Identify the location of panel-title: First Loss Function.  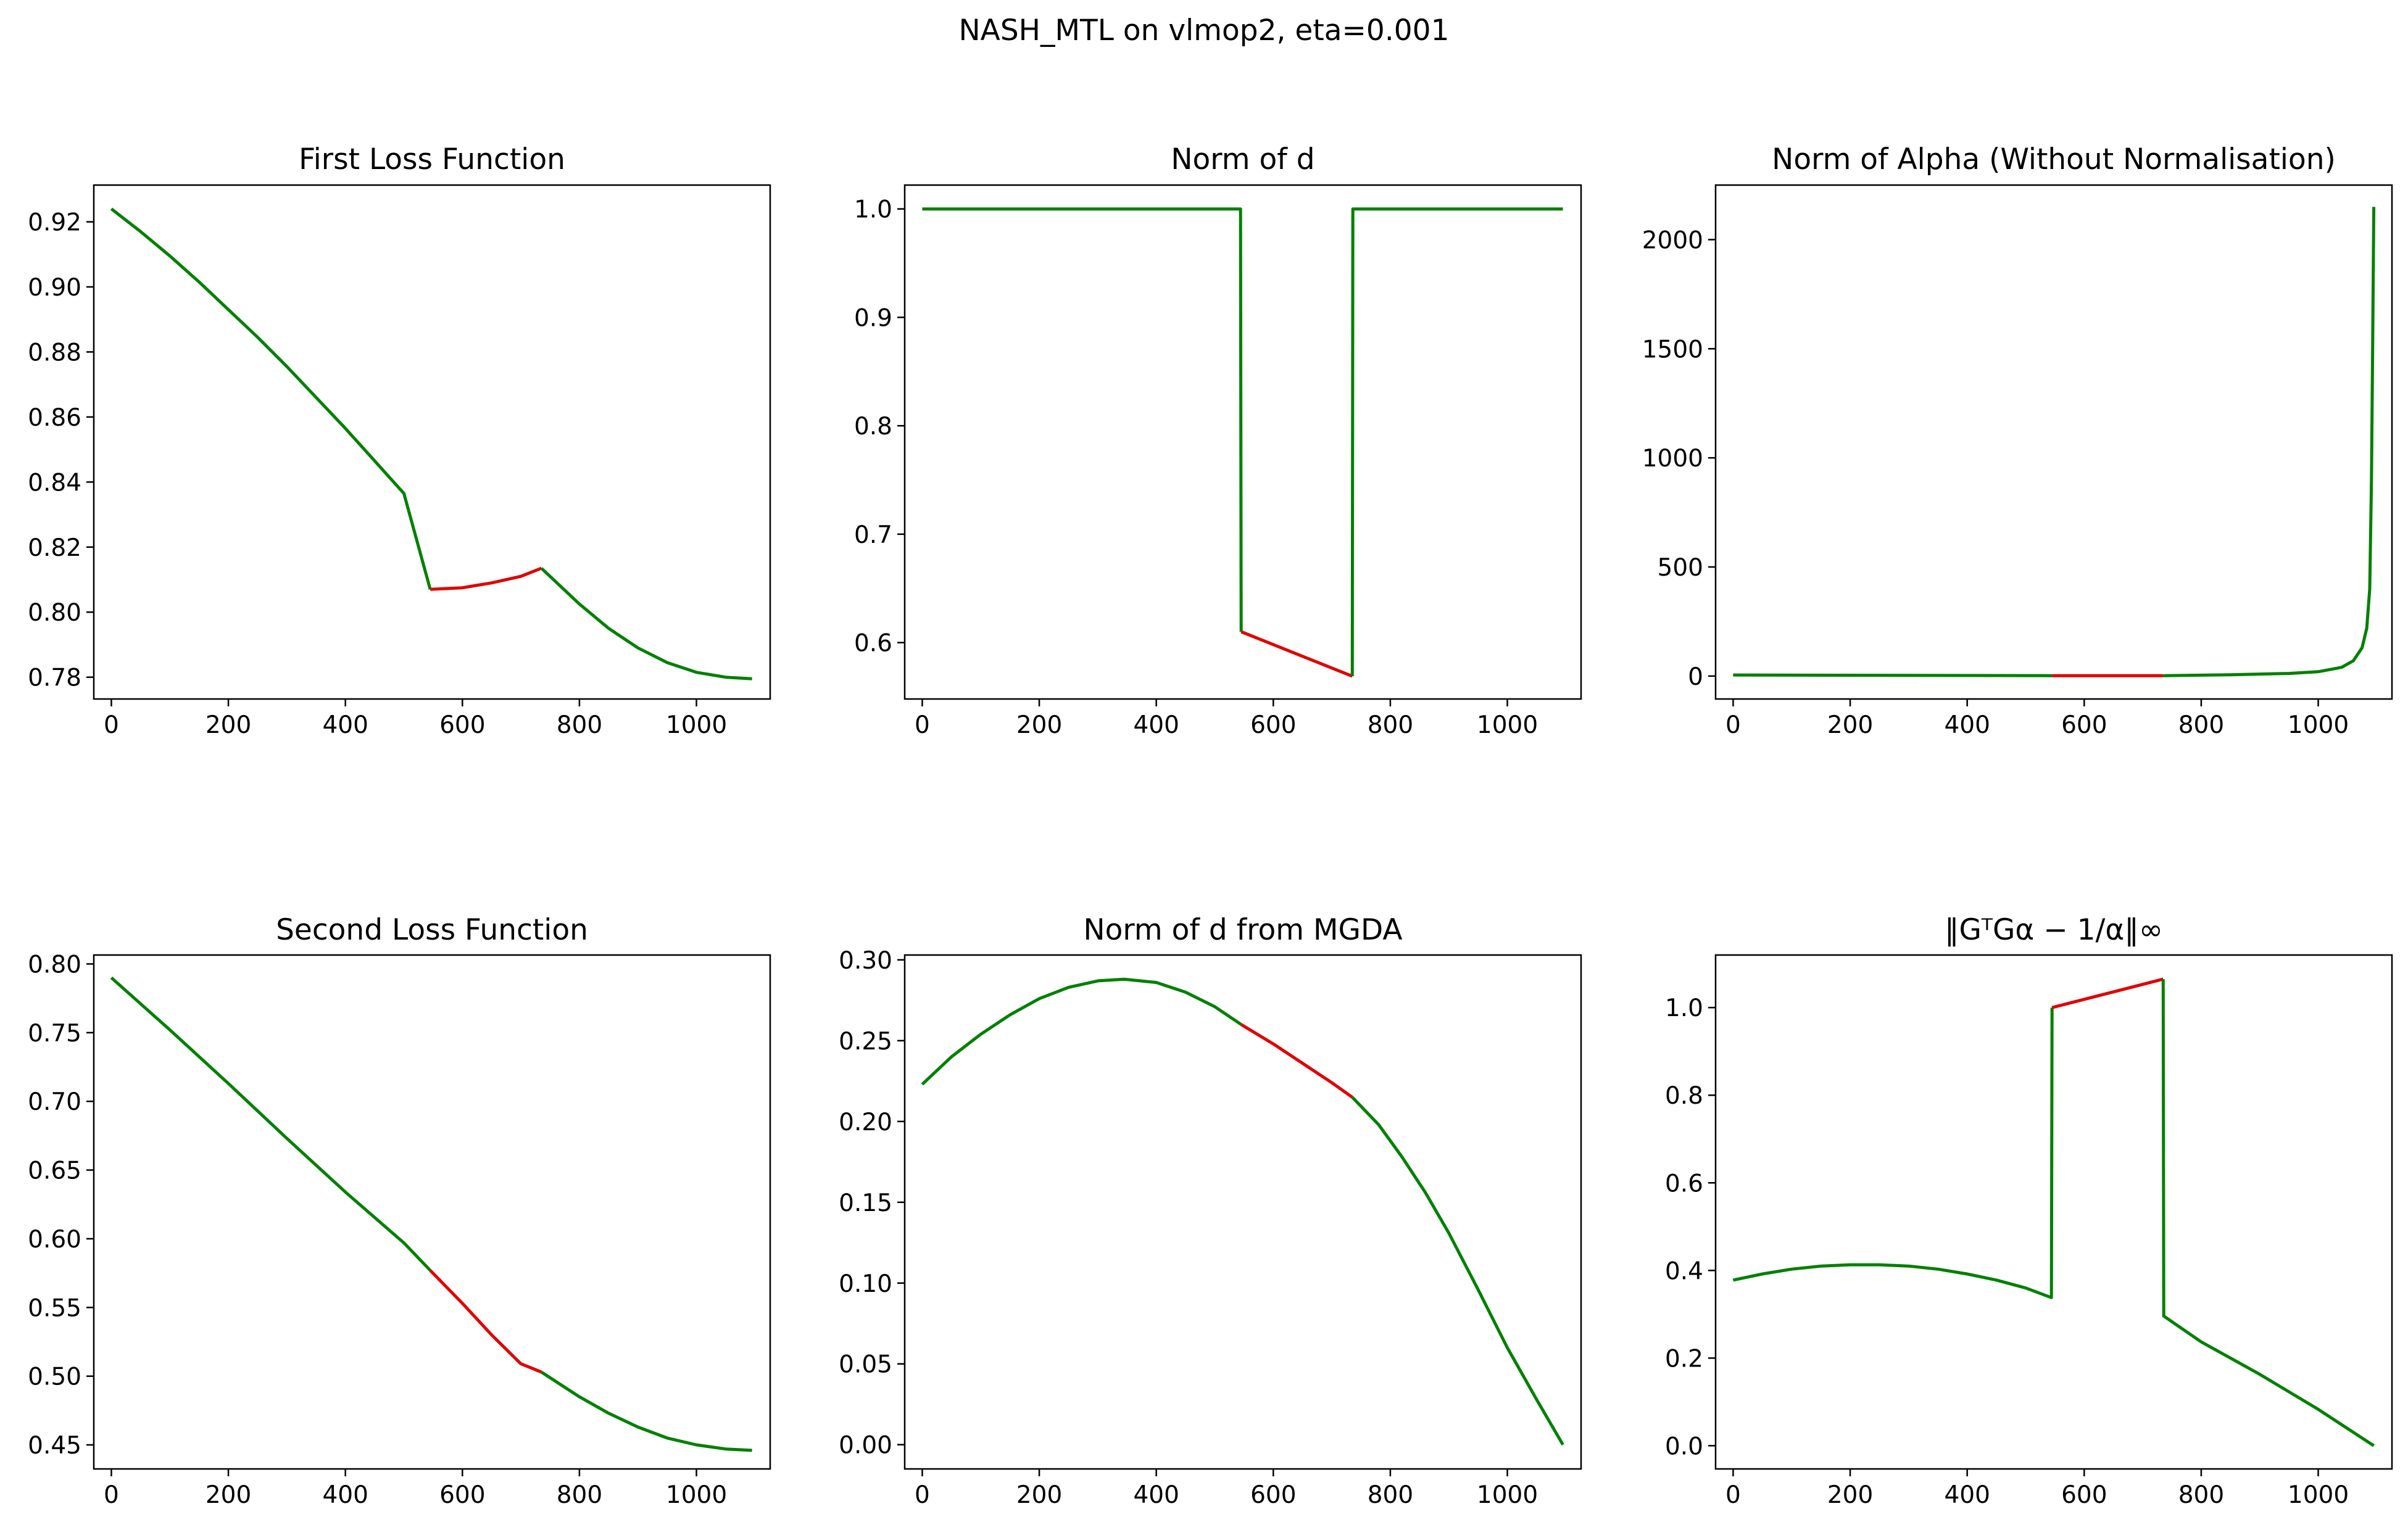
(432, 159).